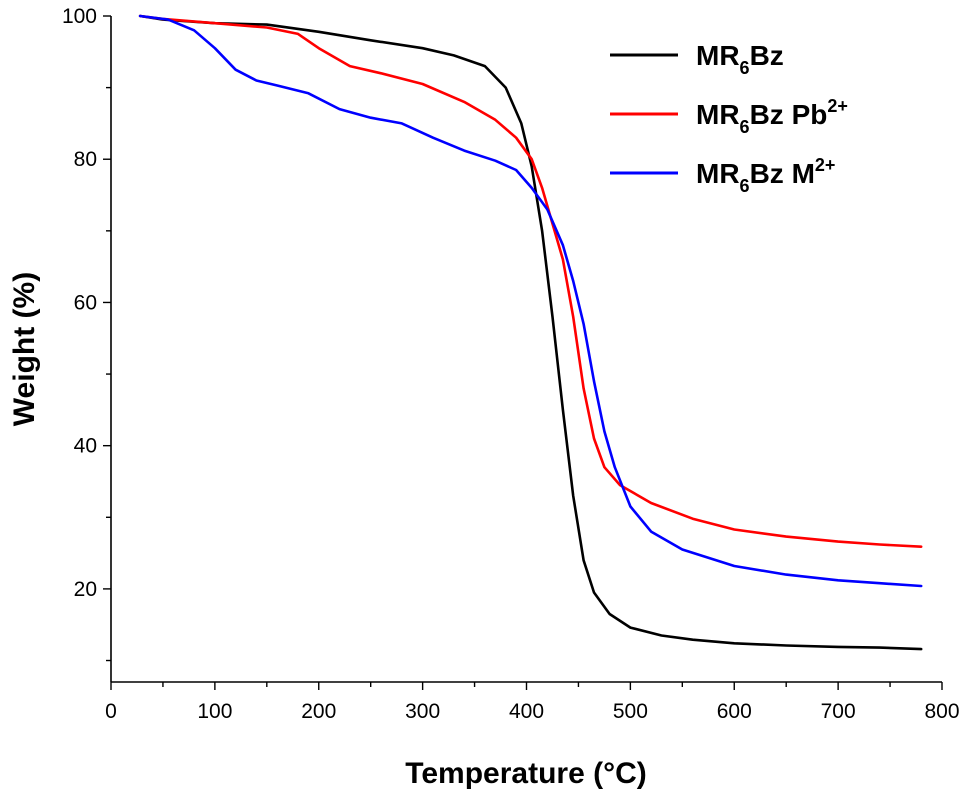  I want to click on legend-label-1: MR6Bz Pb2+, so click(772, 116).